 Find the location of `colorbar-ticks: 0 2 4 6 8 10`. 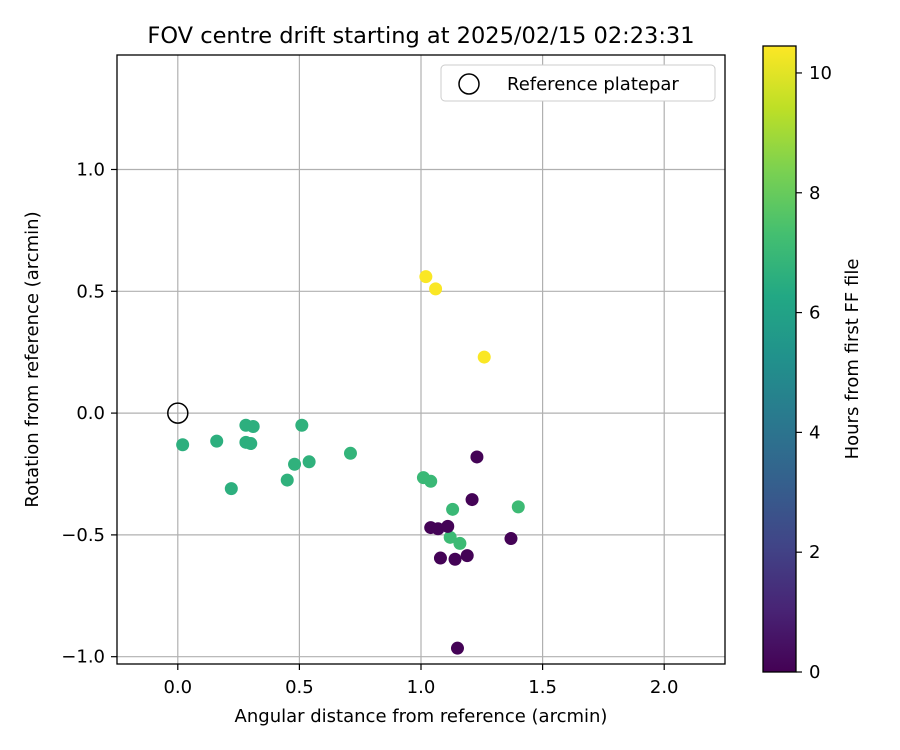

colorbar-ticks: 0 2 4 6 8 10 is located at coordinates (814, 373).